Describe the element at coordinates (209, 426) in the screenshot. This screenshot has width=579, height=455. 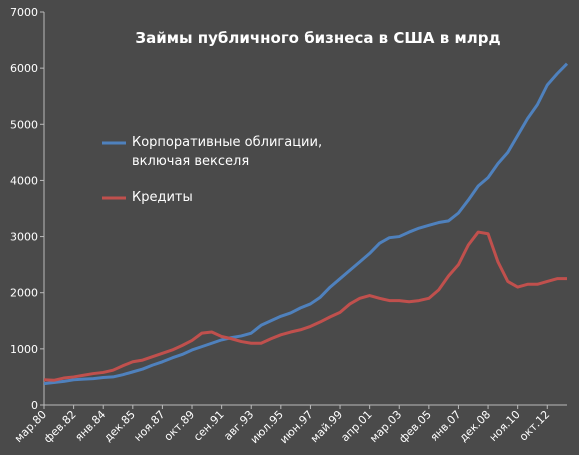
I see `x-tick-label: сен.91` at that location.